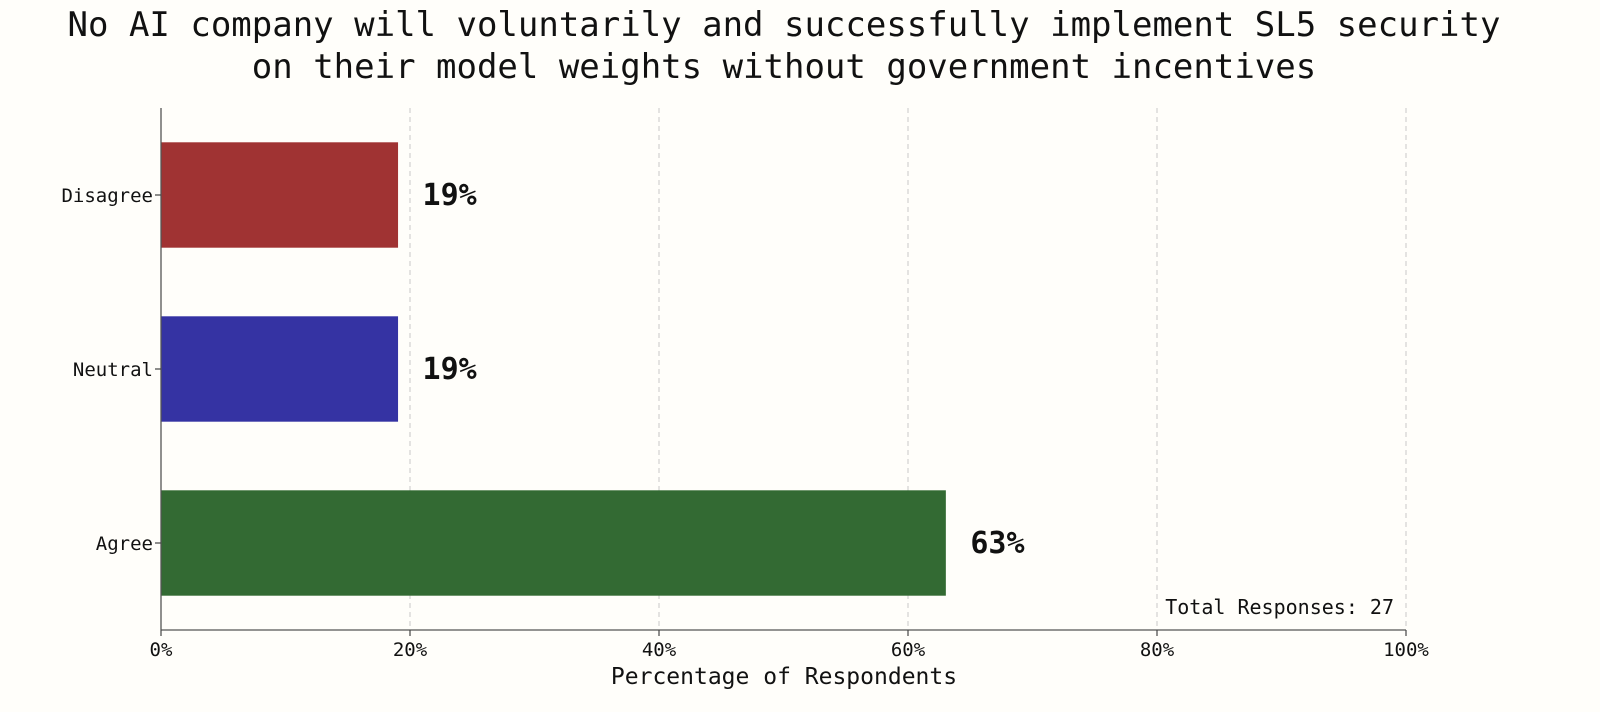 The height and width of the screenshot is (712, 1600). What do you see at coordinates (1279, 607) in the screenshot?
I see `total-responses-note: Total Responses: 27` at bounding box center [1279, 607].